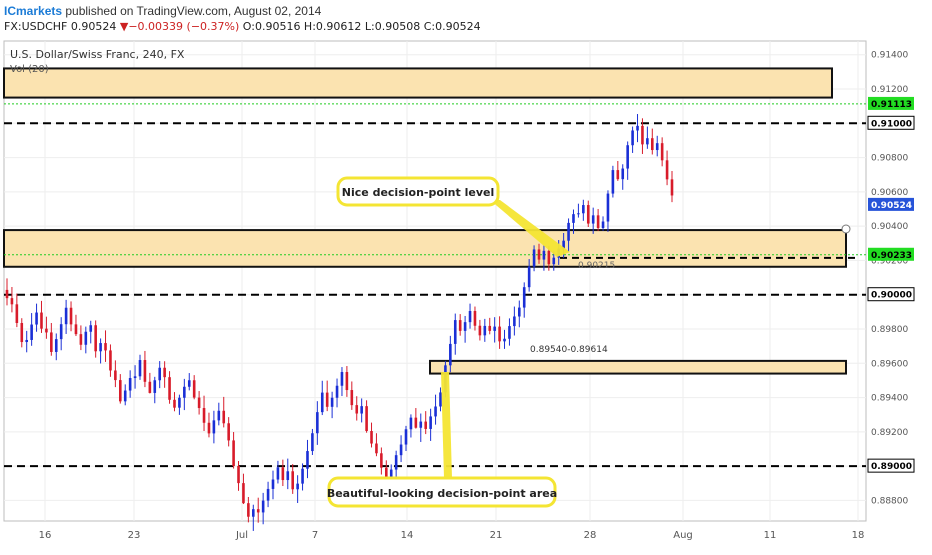 This screenshot has width=932, height=555. Describe the element at coordinates (889, 159) in the screenshot. I see `y-tick-label: 0.90800` at that location.